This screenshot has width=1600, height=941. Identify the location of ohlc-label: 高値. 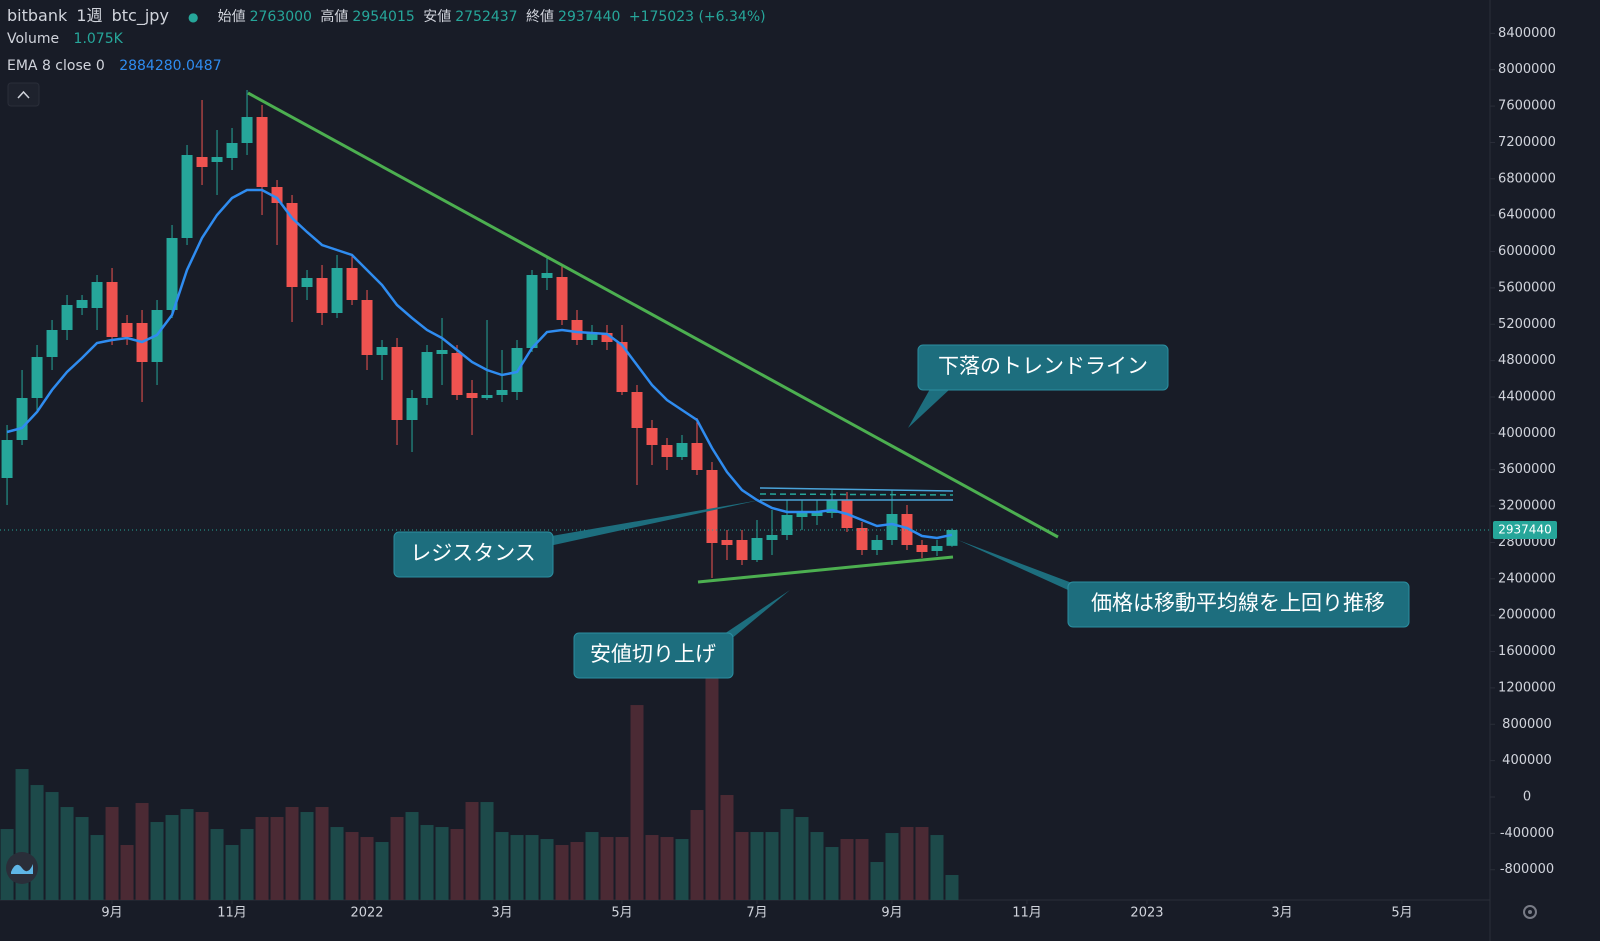
(334, 17).